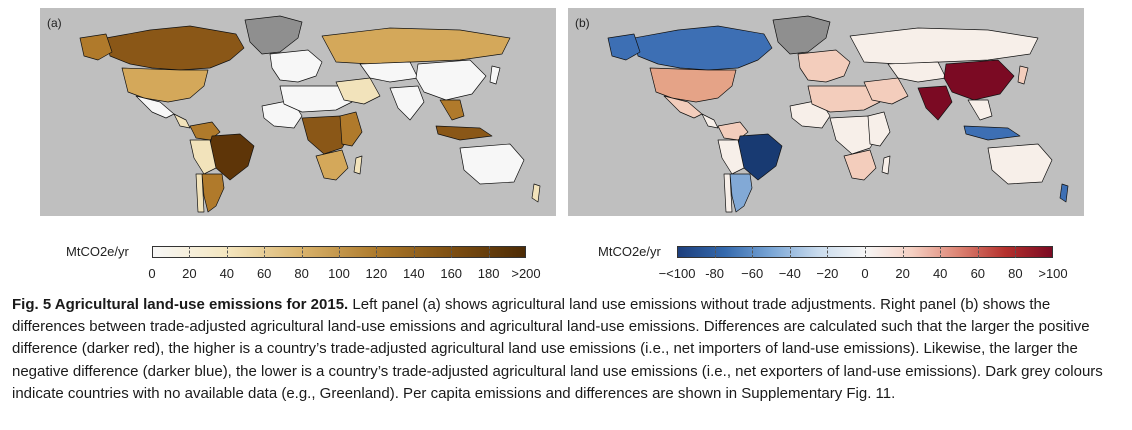 The image size is (1132, 430). What do you see at coordinates (677, 273) in the screenshot?
I see `legend-tick-label: −<100` at bounding box center [677, 273].